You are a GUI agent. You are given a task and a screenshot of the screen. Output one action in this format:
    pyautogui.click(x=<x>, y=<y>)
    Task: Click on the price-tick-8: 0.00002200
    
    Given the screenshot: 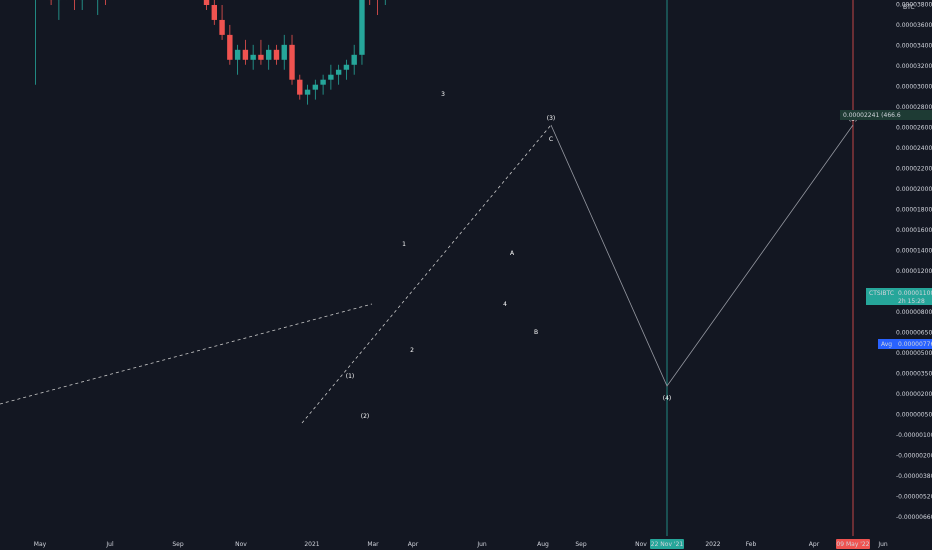 What is the action you would take?
    pyautogui.click(x=914, y=169)
    